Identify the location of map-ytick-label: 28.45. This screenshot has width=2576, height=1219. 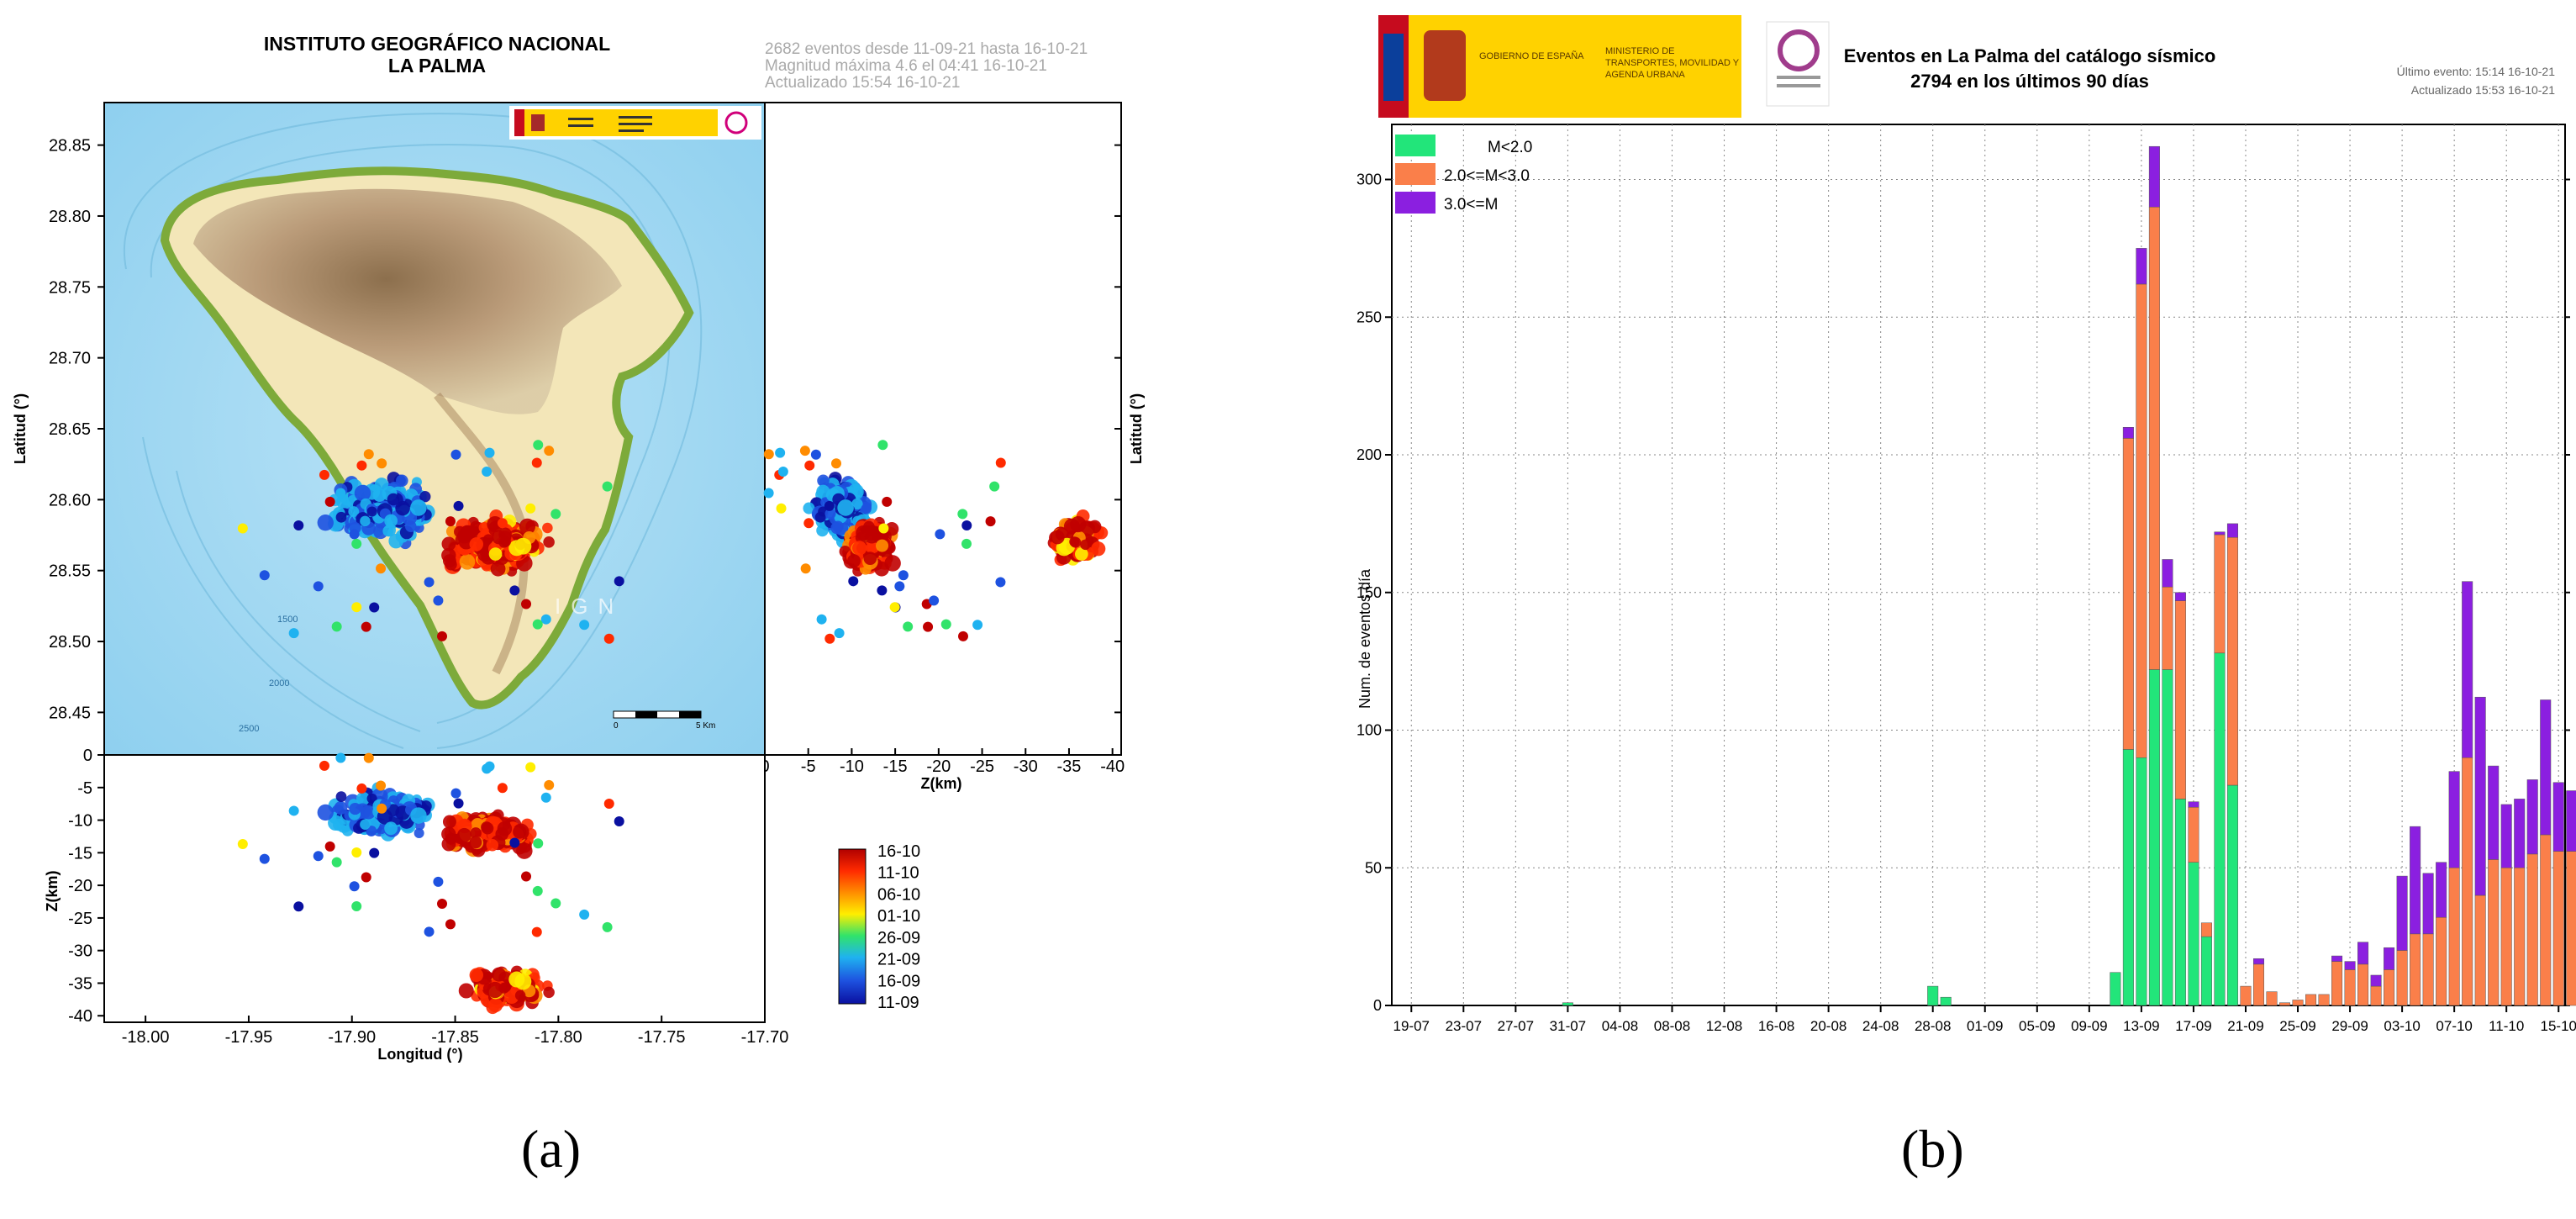
(70, 713).